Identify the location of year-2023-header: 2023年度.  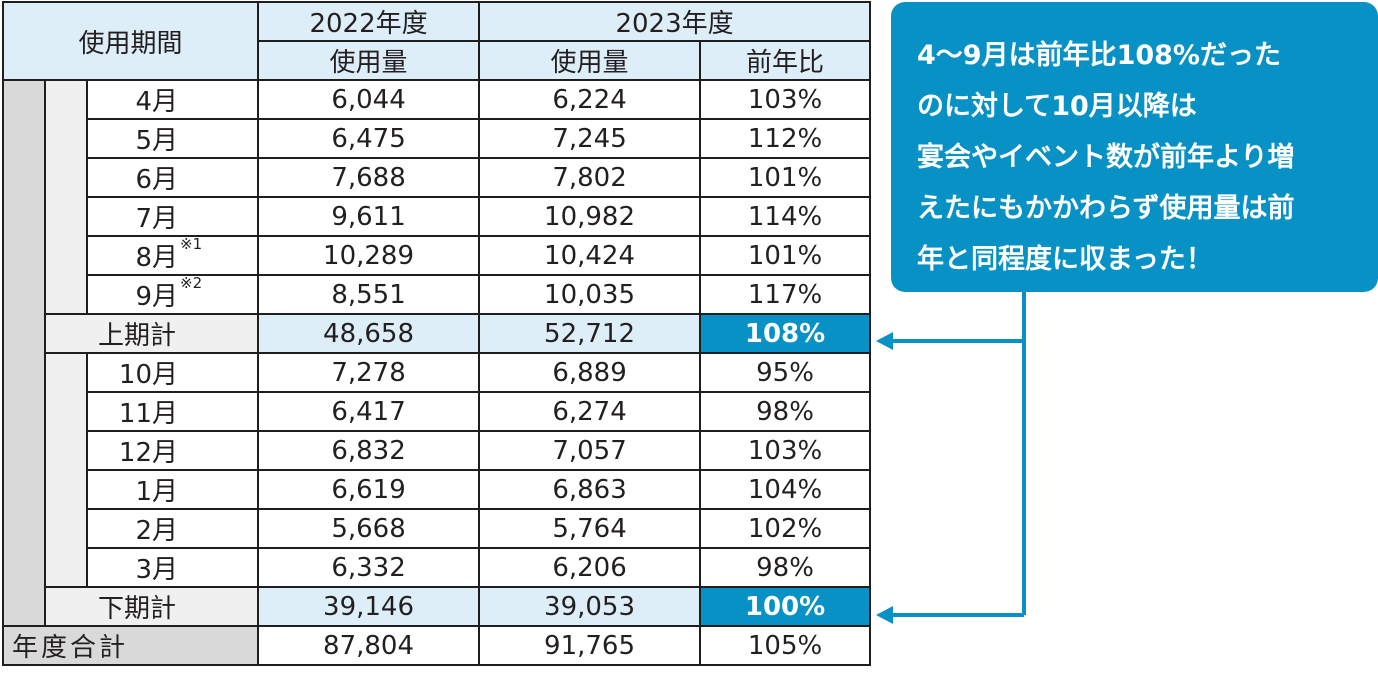
(675, 21).